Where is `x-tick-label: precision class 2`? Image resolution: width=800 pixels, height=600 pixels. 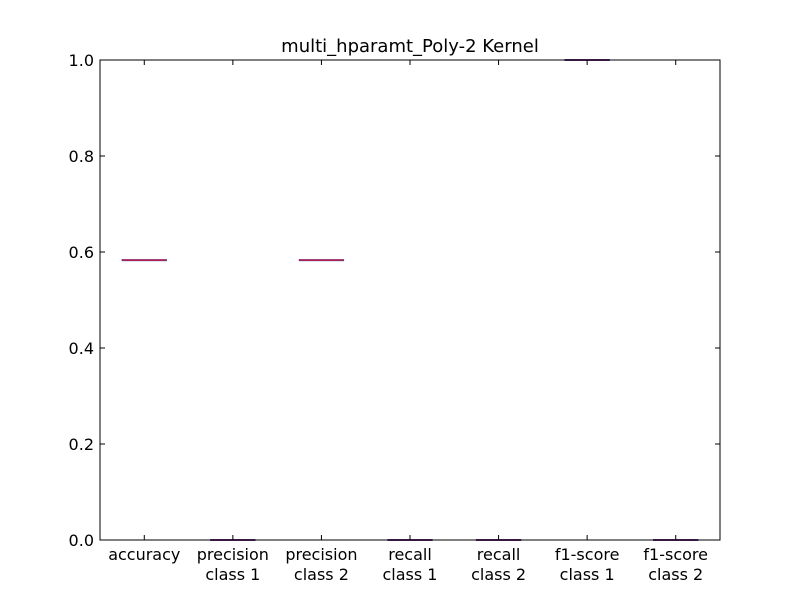 x-tick-label: precision class 2 is located at coordinates (321, 564).